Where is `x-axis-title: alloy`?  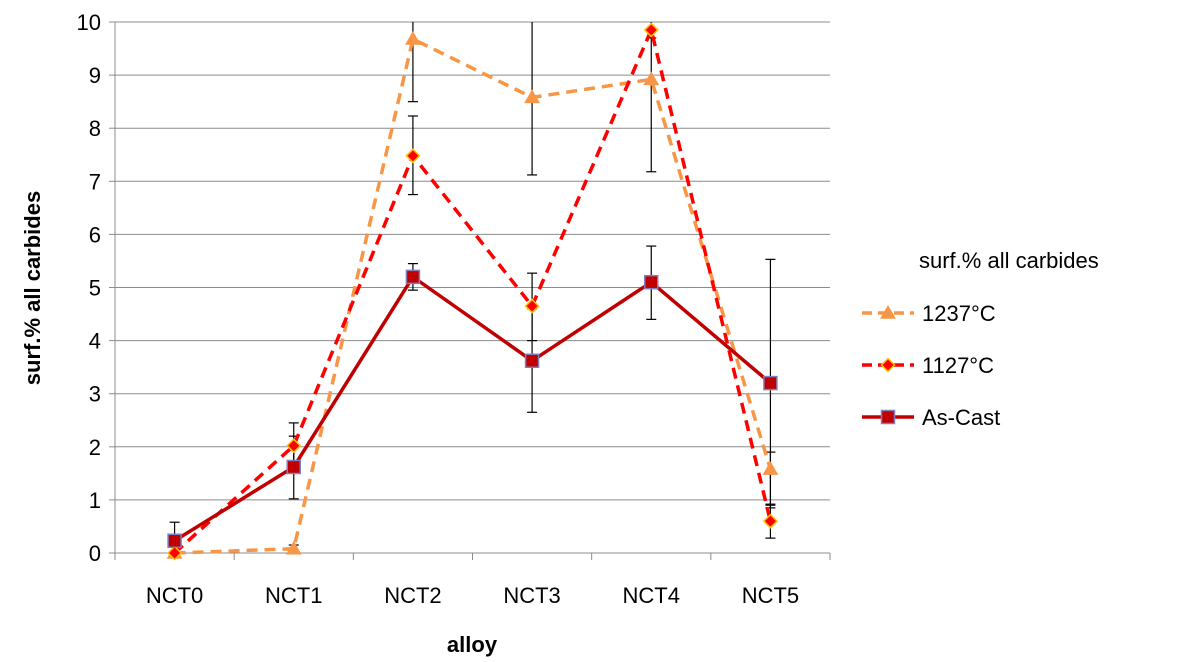 x-axis-title: alloy is located at coordinates (472, 644).